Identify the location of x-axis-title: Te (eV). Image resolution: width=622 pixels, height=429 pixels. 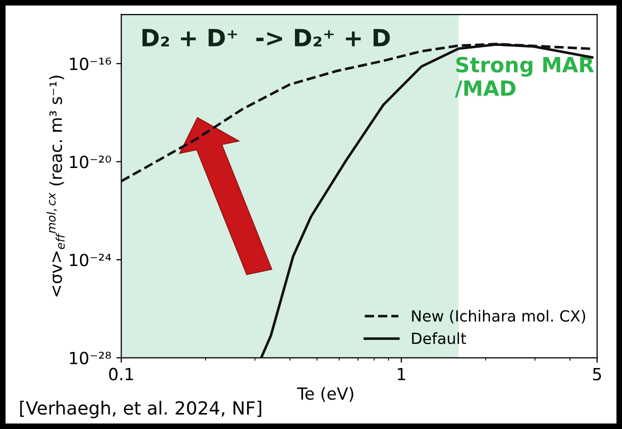
(325, 394).